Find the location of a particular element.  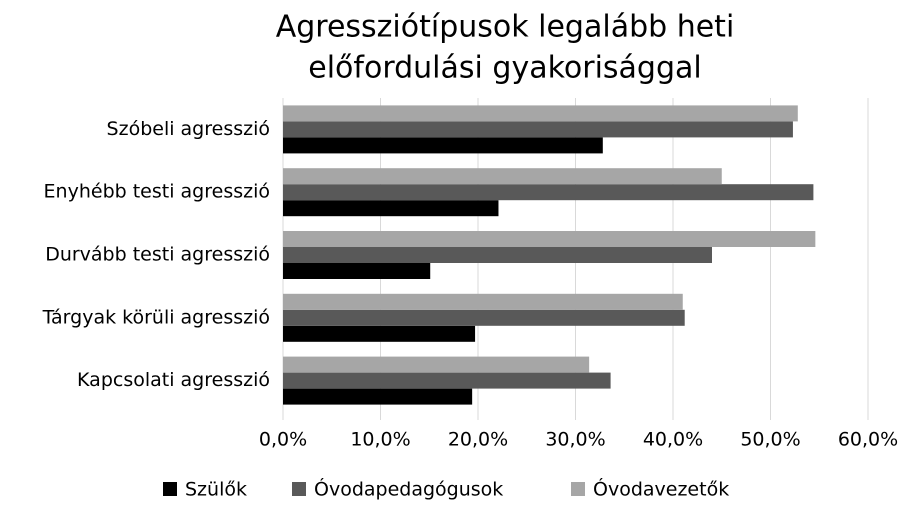

legend-label: Óvodapedagógusok is located at coordinates (408, 489).